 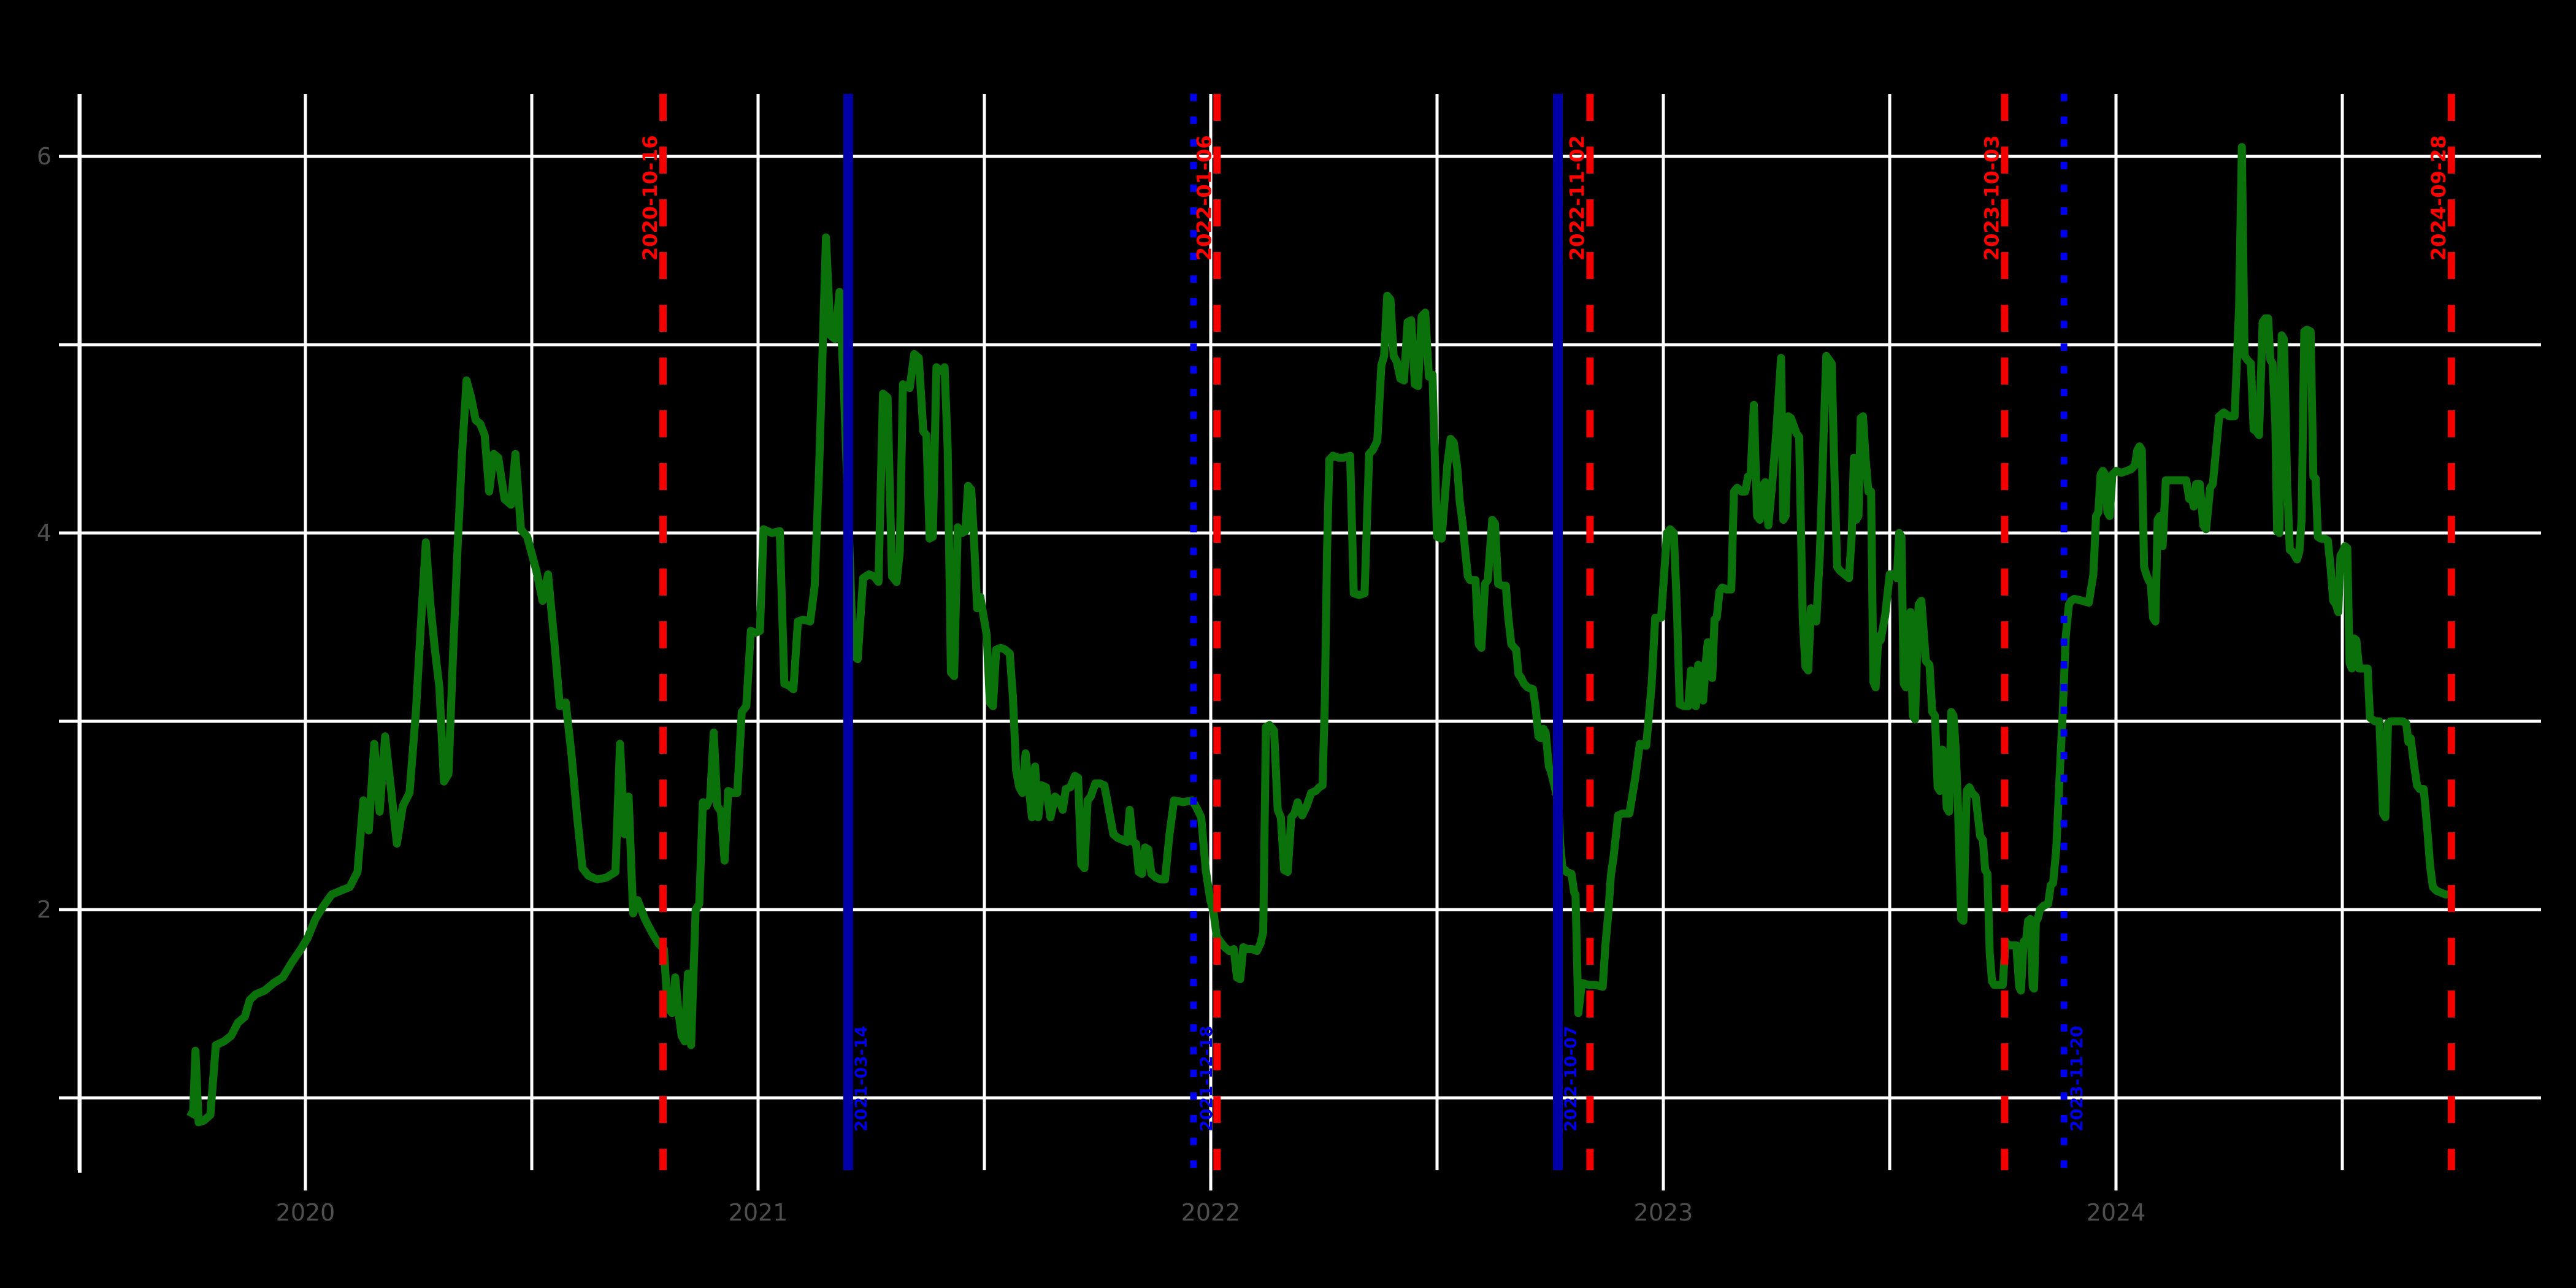 What do you see at coordinates (861, 1078) in the screenshot?
I see `event-line-label: 2021-03-14` at bounding box center [861, 1078].